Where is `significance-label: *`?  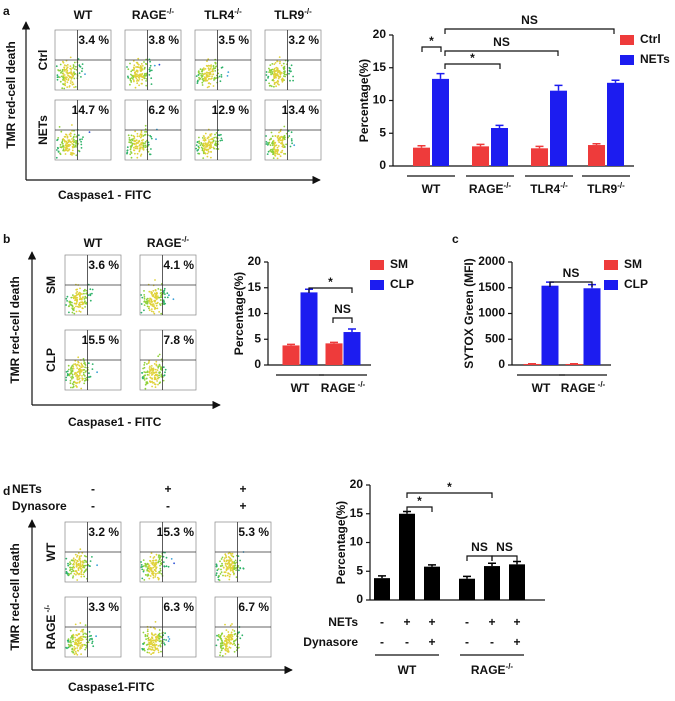 significance-label: * is located at coordinates (330, 282).